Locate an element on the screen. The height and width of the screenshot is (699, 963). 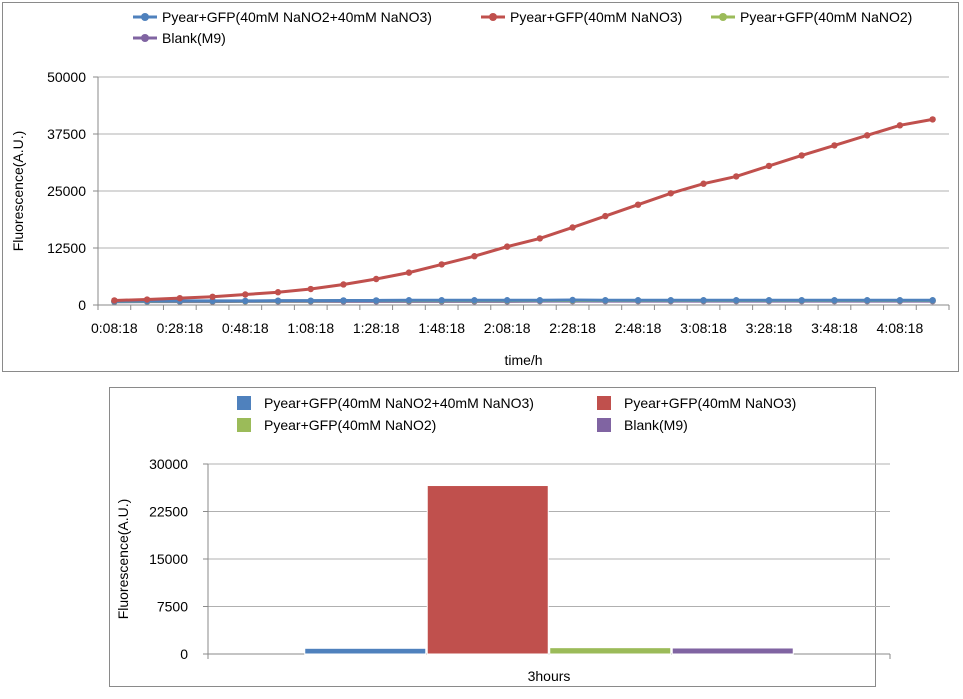
x-tick-label: 3:48:18 is located at coordinates (834, 328).